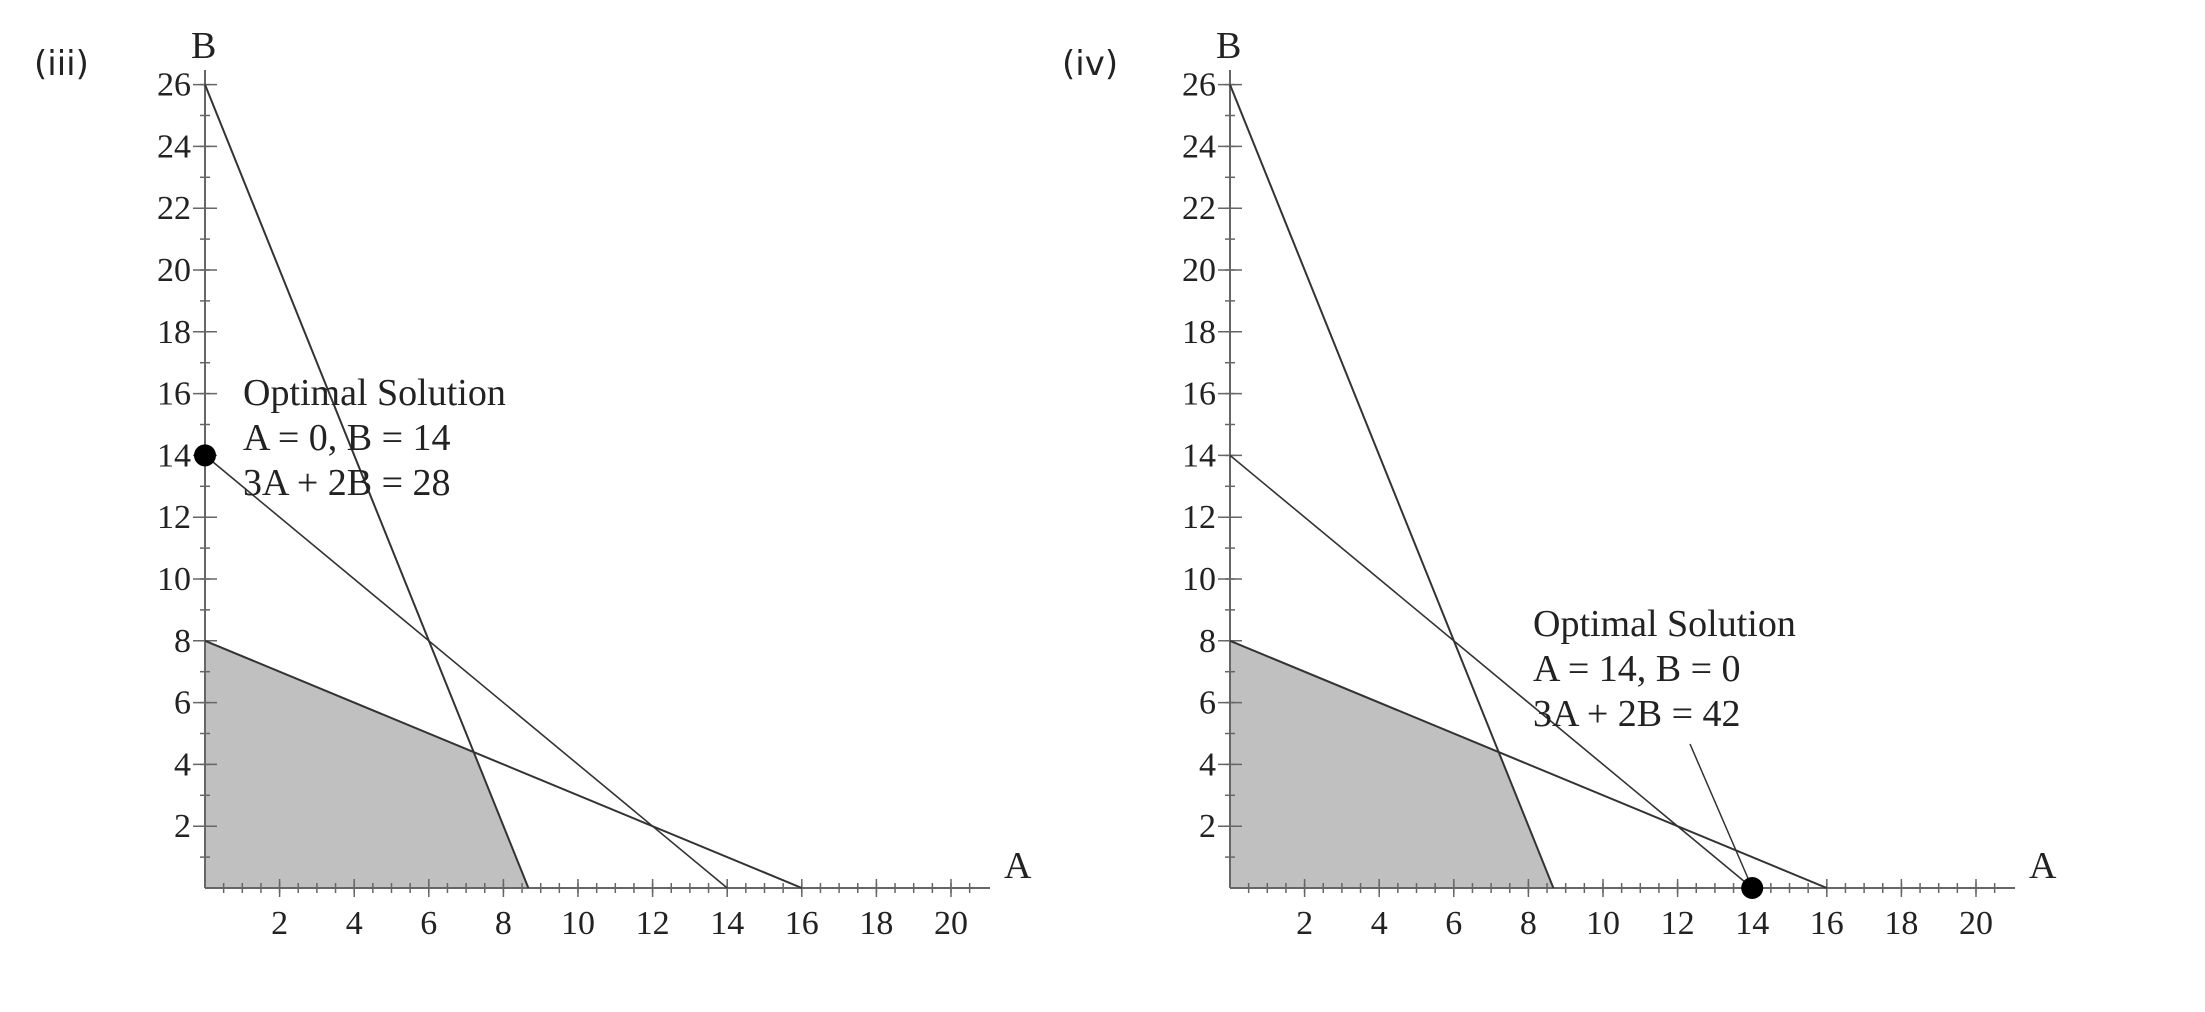 This screenshot has width=2205, height=1012. What do you see at coordinates (1090, 64) in the screenshot?
I see `panel-label: (iv)` at bounding box center [1090, 64].